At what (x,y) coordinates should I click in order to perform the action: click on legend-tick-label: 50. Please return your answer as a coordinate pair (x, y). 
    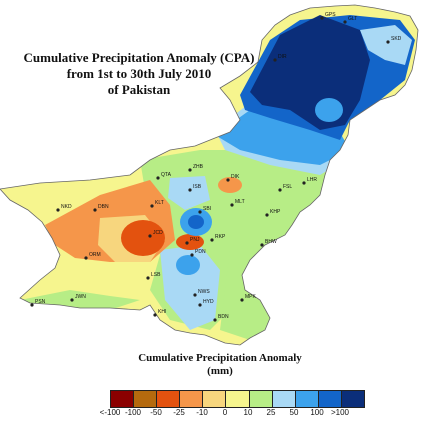
    Looking at the image, I should click on (294, 412).